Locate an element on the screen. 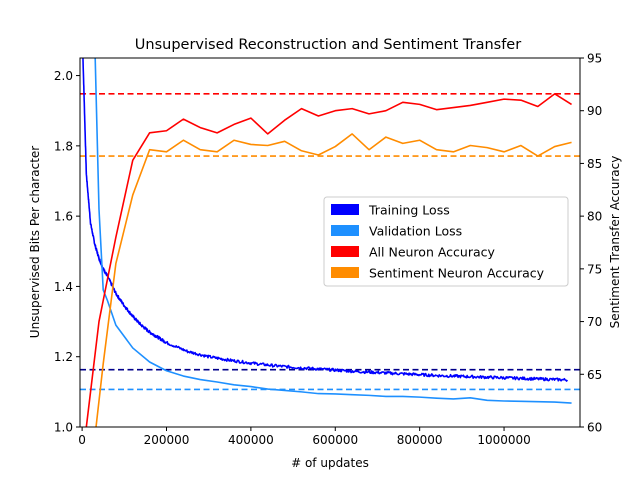  legend-box is located at coordinates (446, 241).